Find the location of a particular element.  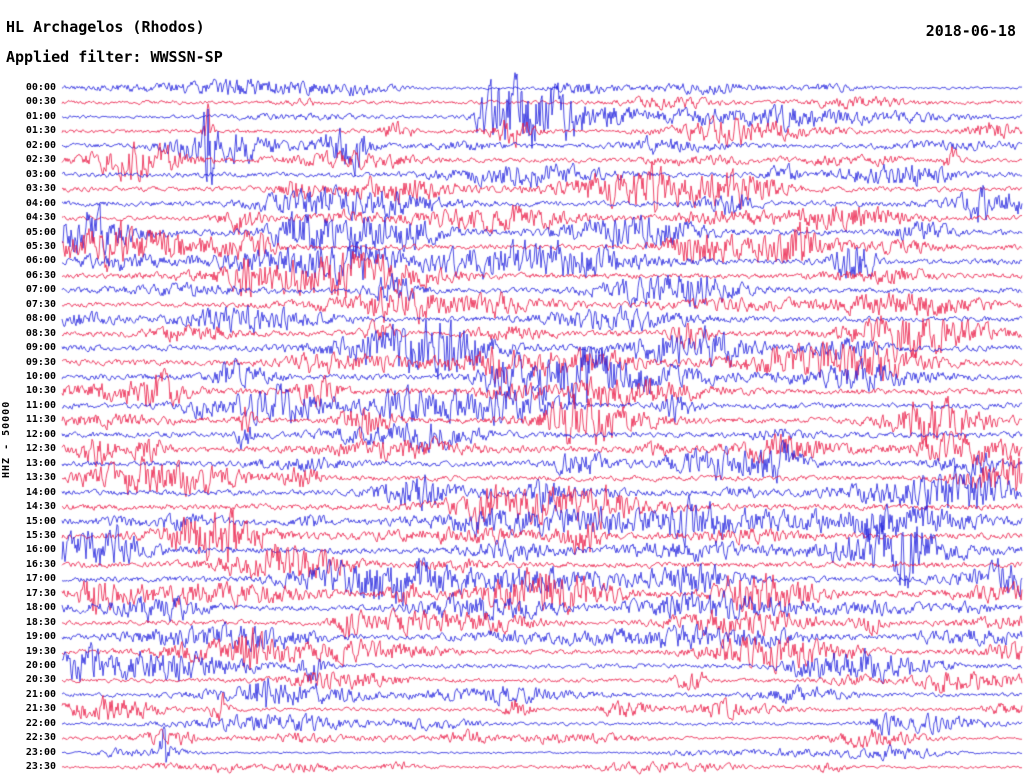

time-label-20:30: 20:30 is located at coordinates (40, 680).